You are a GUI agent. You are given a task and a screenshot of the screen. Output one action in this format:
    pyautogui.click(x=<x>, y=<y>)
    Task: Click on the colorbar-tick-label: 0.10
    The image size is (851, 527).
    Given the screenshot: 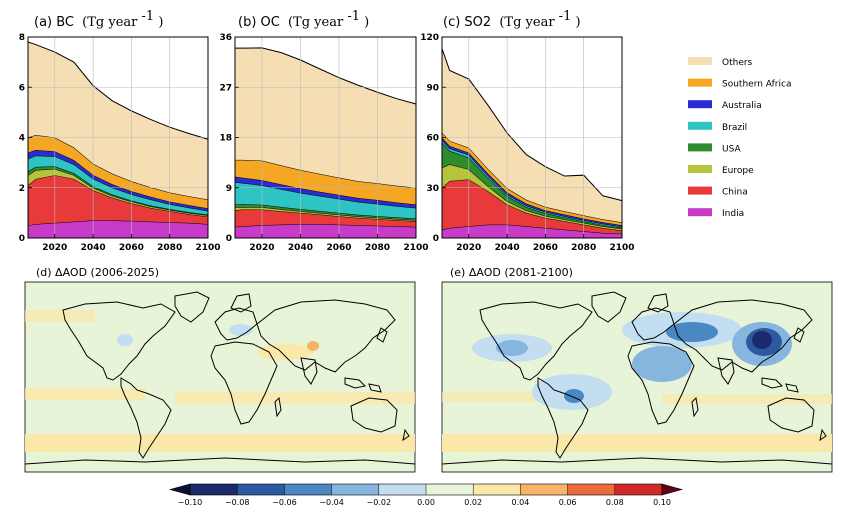 What is the action you would take?
    pyautogui.click(x=662, y=502)
    